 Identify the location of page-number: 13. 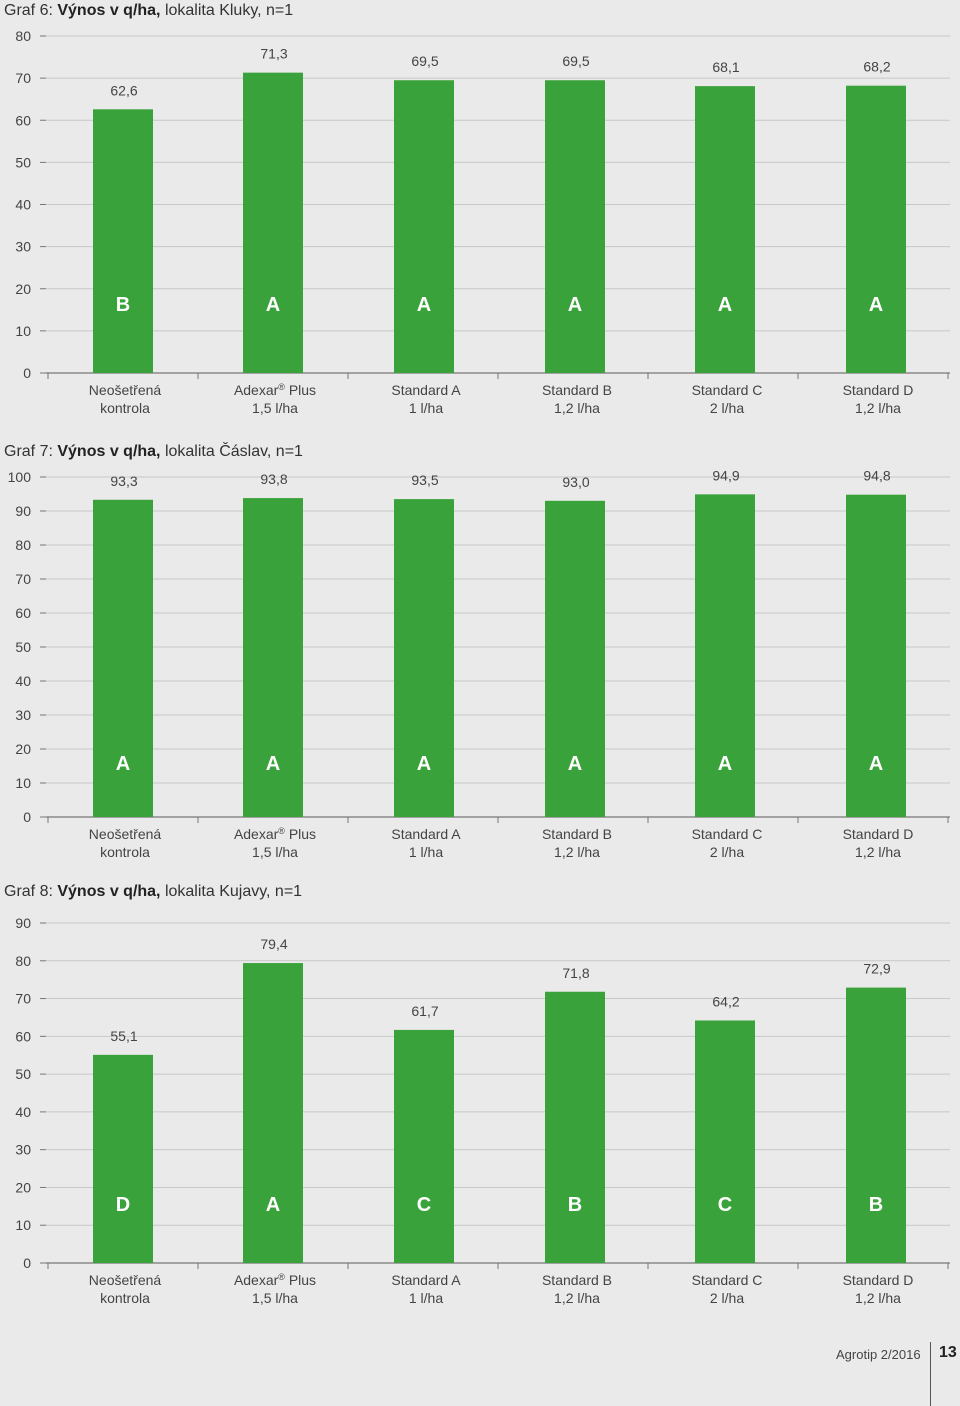
(948, 1352).